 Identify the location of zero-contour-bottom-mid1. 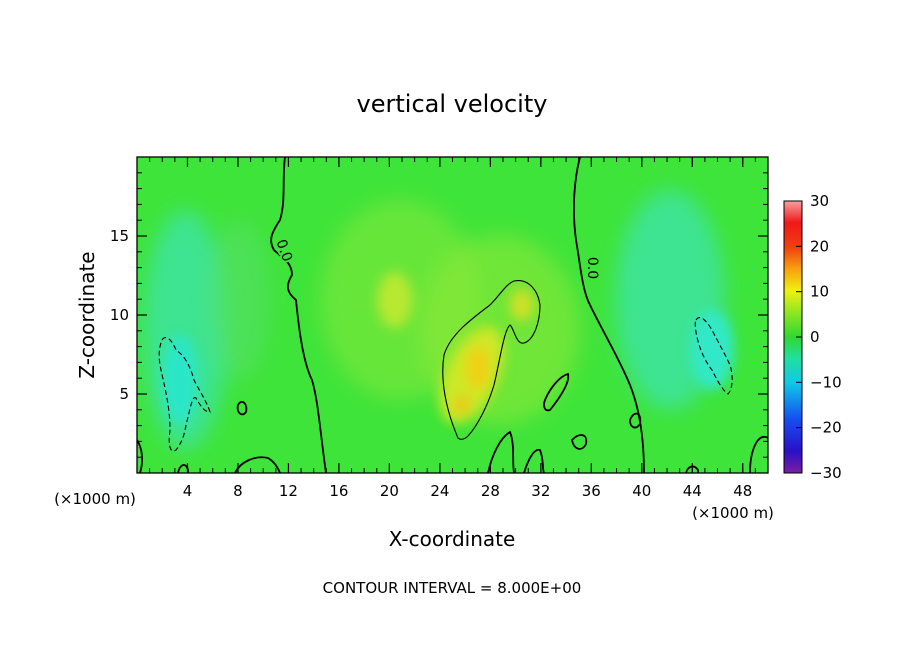
(501, 451).